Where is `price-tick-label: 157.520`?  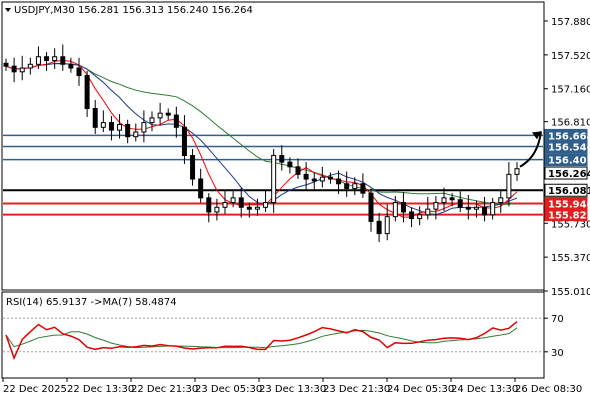
price-tick-label: 157.520 is located at coordinates (570, 56).